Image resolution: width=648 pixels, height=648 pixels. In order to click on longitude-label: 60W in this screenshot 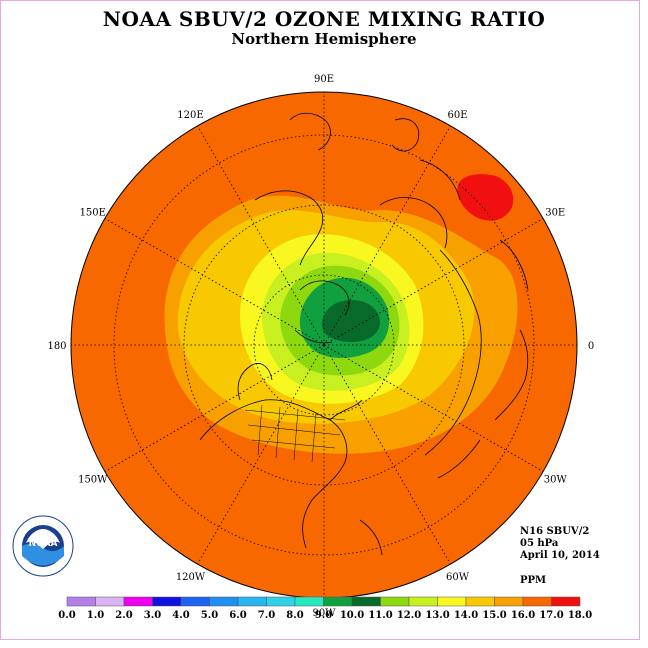, I will do `click(458, 577)`.